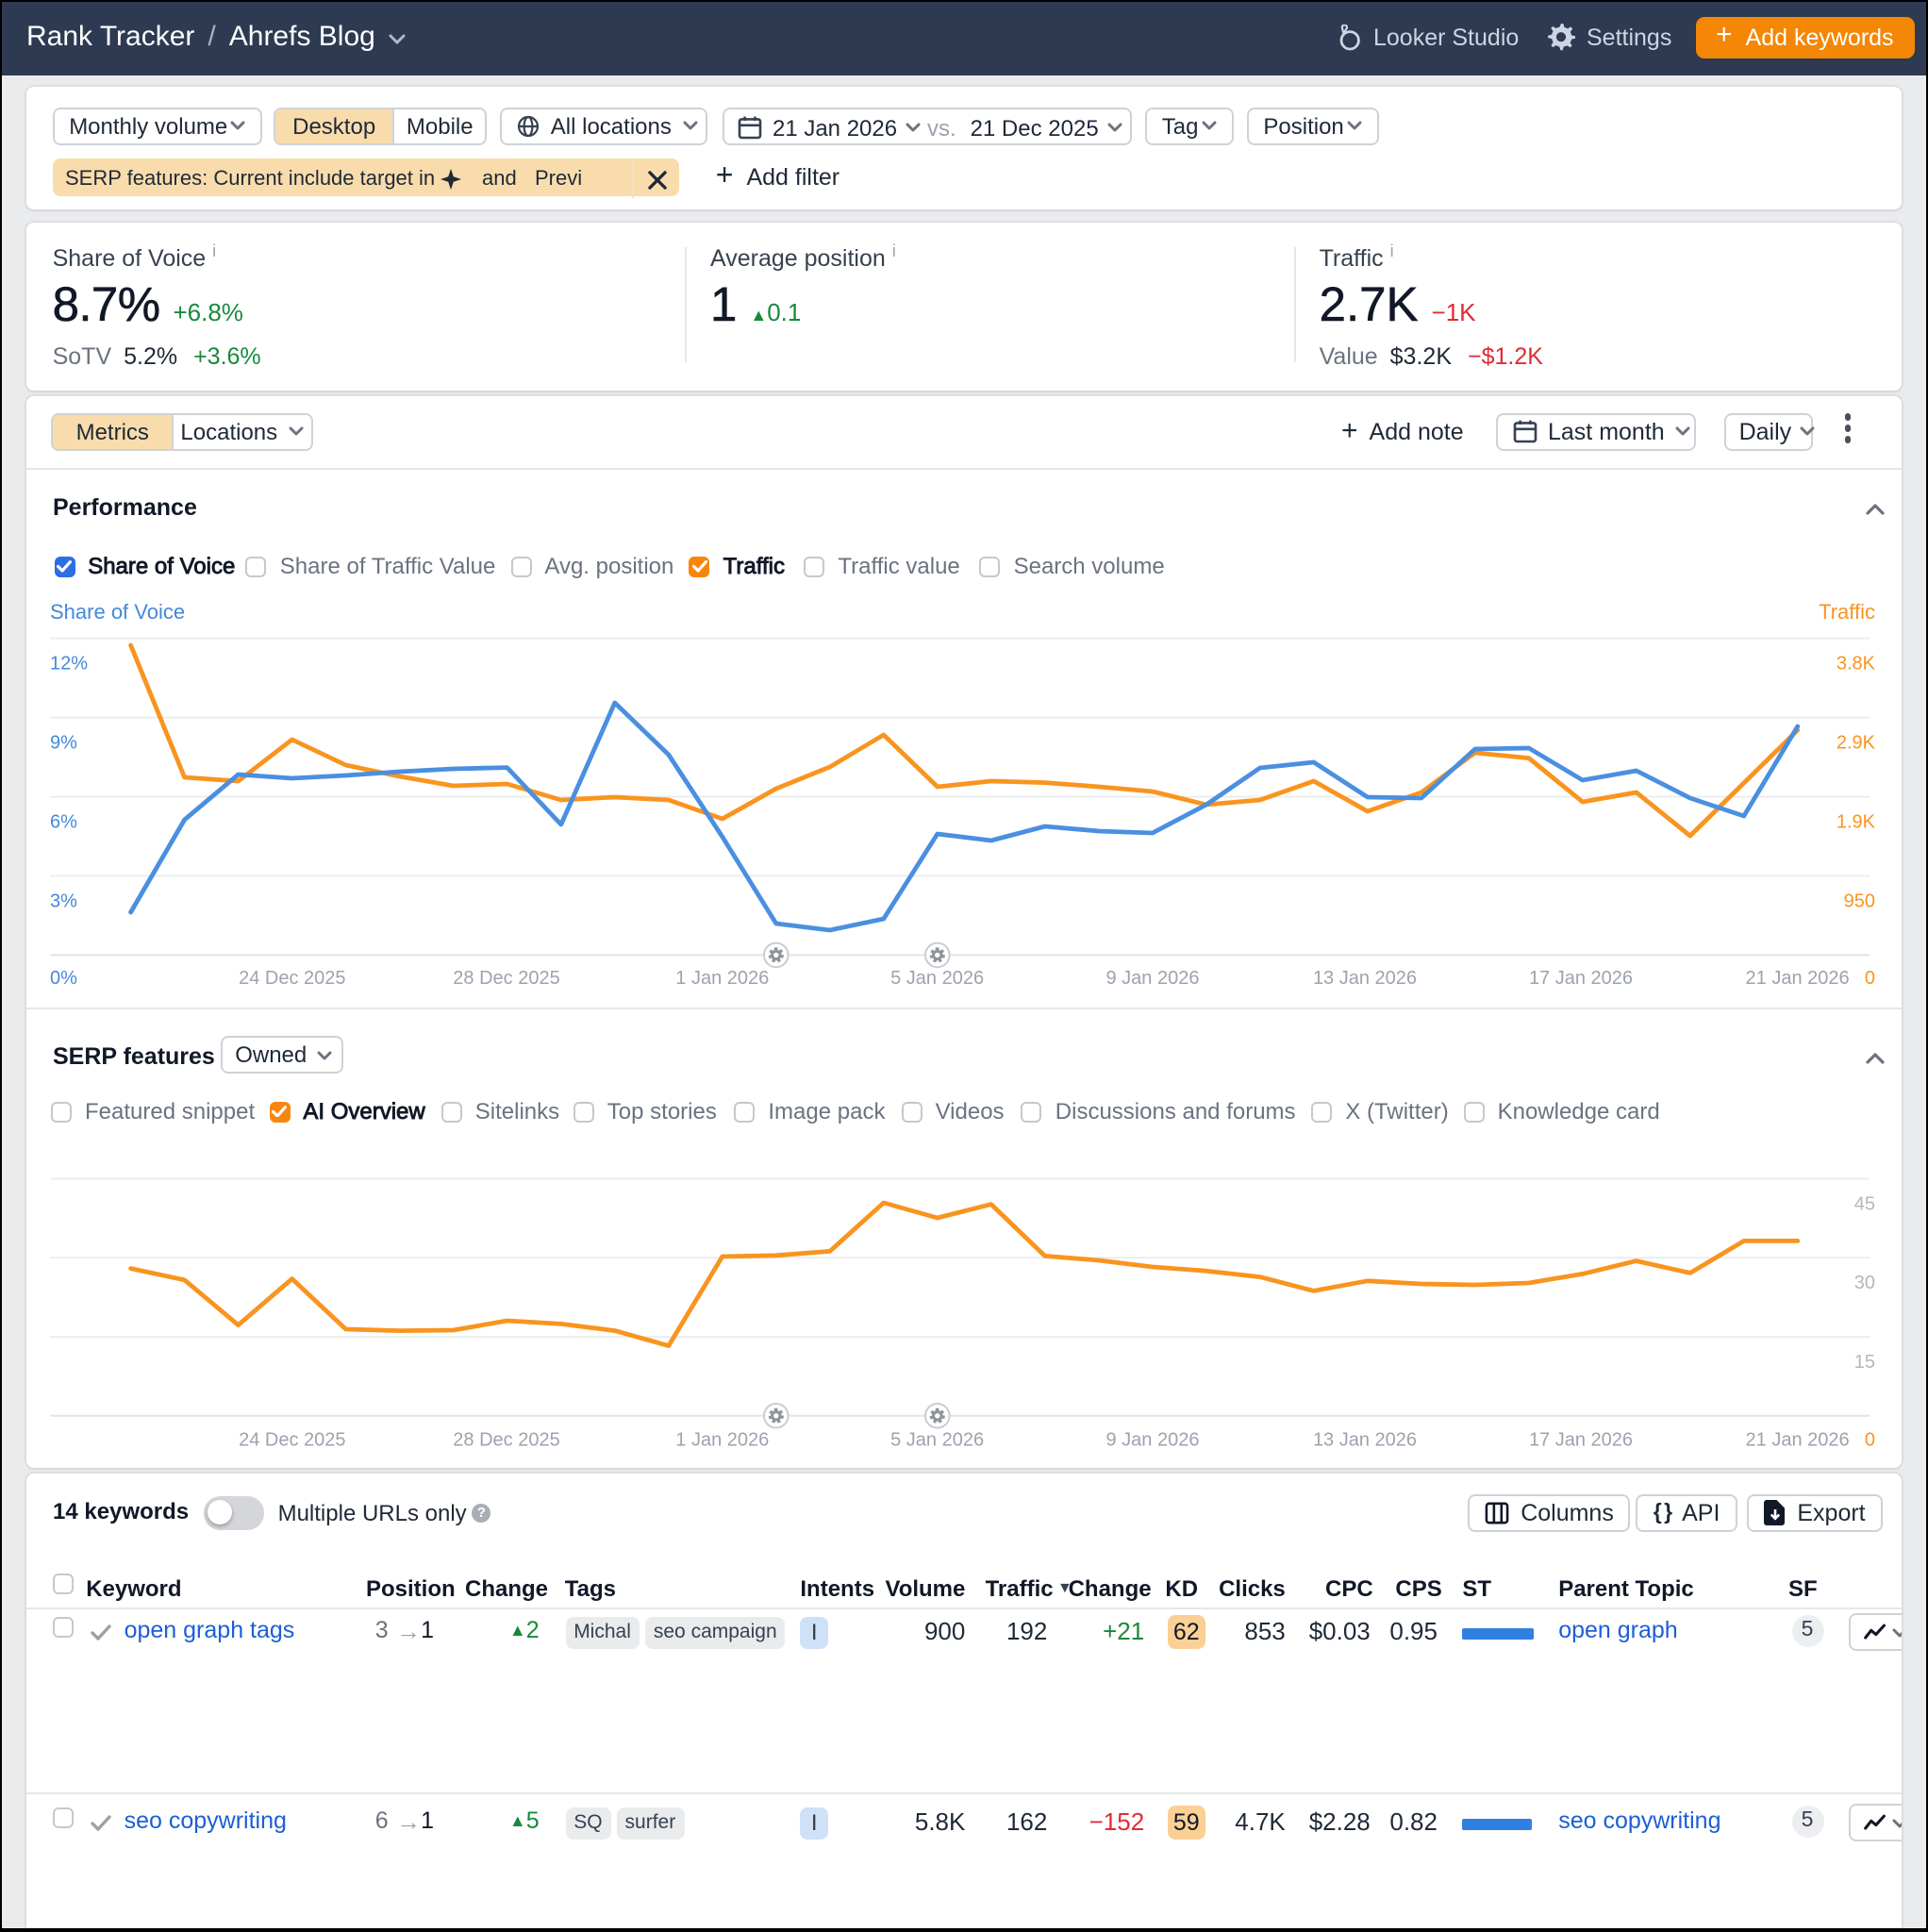  I want to click on svg-text: 1.9K, so click(1856, 822).